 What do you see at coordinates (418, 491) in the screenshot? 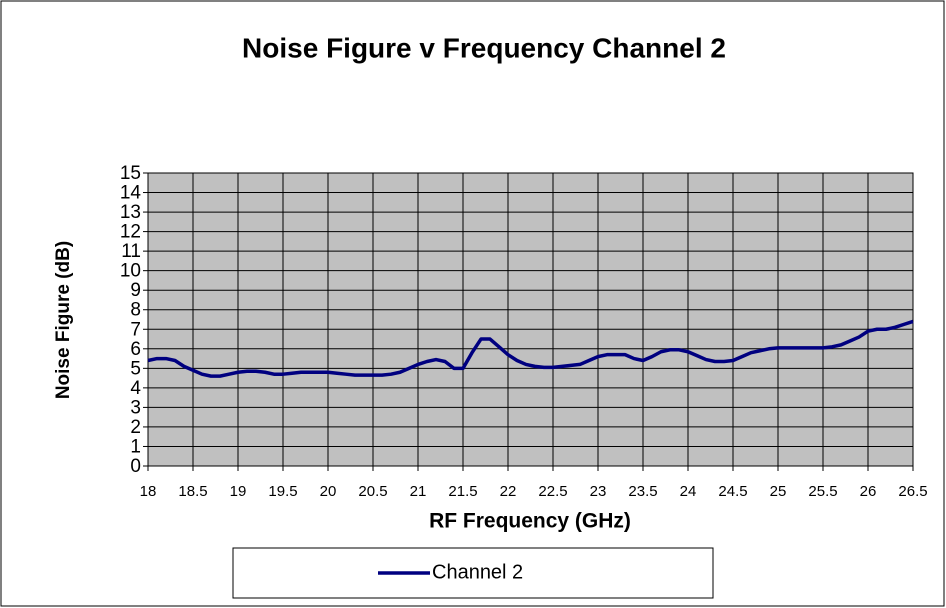
I see `x-tick-label: 21` at bounding box center [418, 491].